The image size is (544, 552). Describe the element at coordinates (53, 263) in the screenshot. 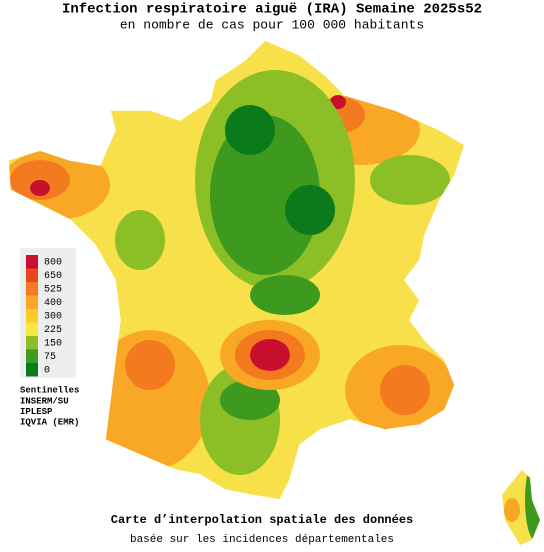

I see `legend-label: 800` at that location.